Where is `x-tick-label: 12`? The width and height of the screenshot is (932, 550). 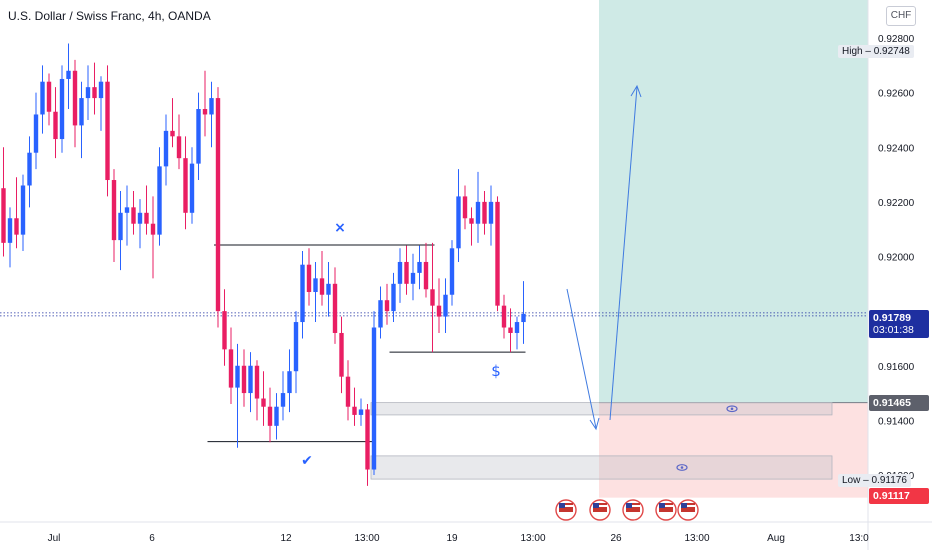 x-tick-label: 12 is located at coordinates (286, 538).